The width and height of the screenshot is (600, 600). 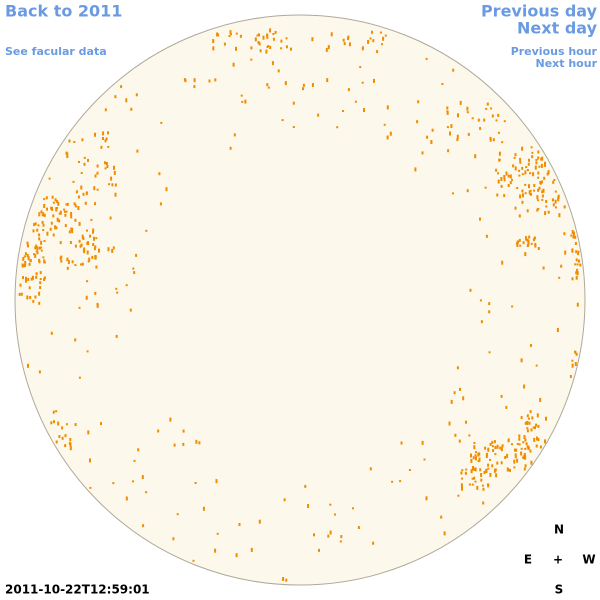 I want to click on compass-north: N, so click(x=559, y=530).